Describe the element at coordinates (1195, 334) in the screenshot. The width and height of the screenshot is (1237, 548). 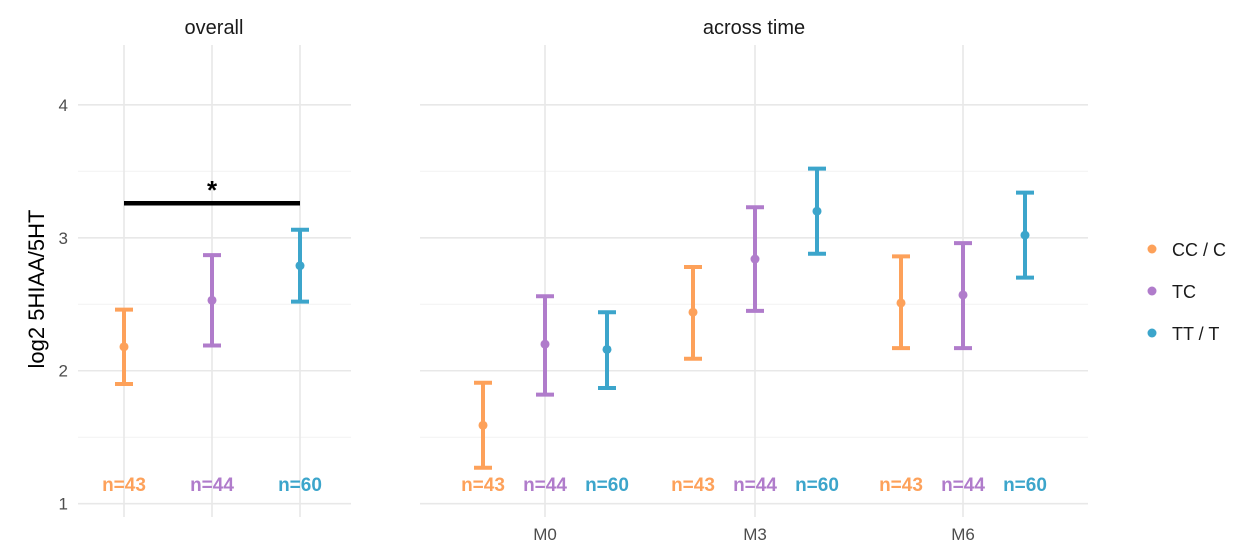
I see `legend-label: TT / T` at that location.